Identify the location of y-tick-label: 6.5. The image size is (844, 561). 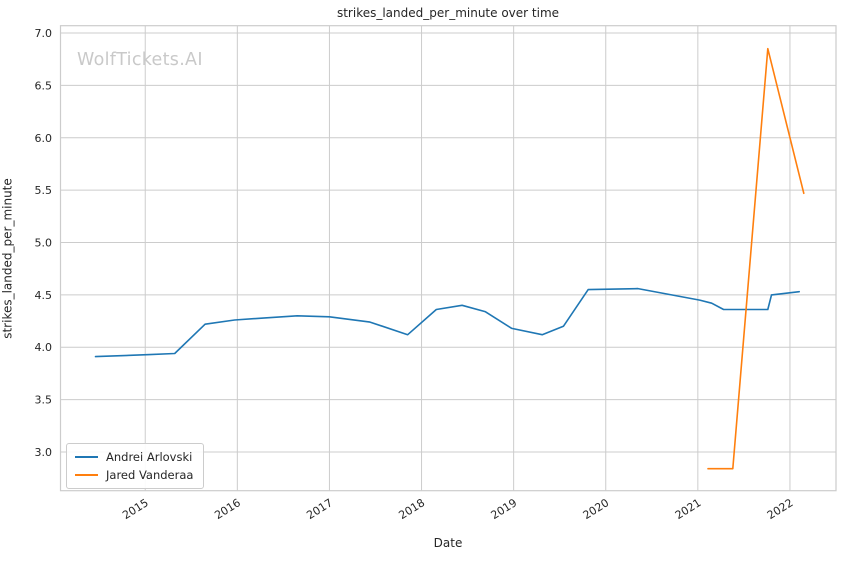
(44, 85).